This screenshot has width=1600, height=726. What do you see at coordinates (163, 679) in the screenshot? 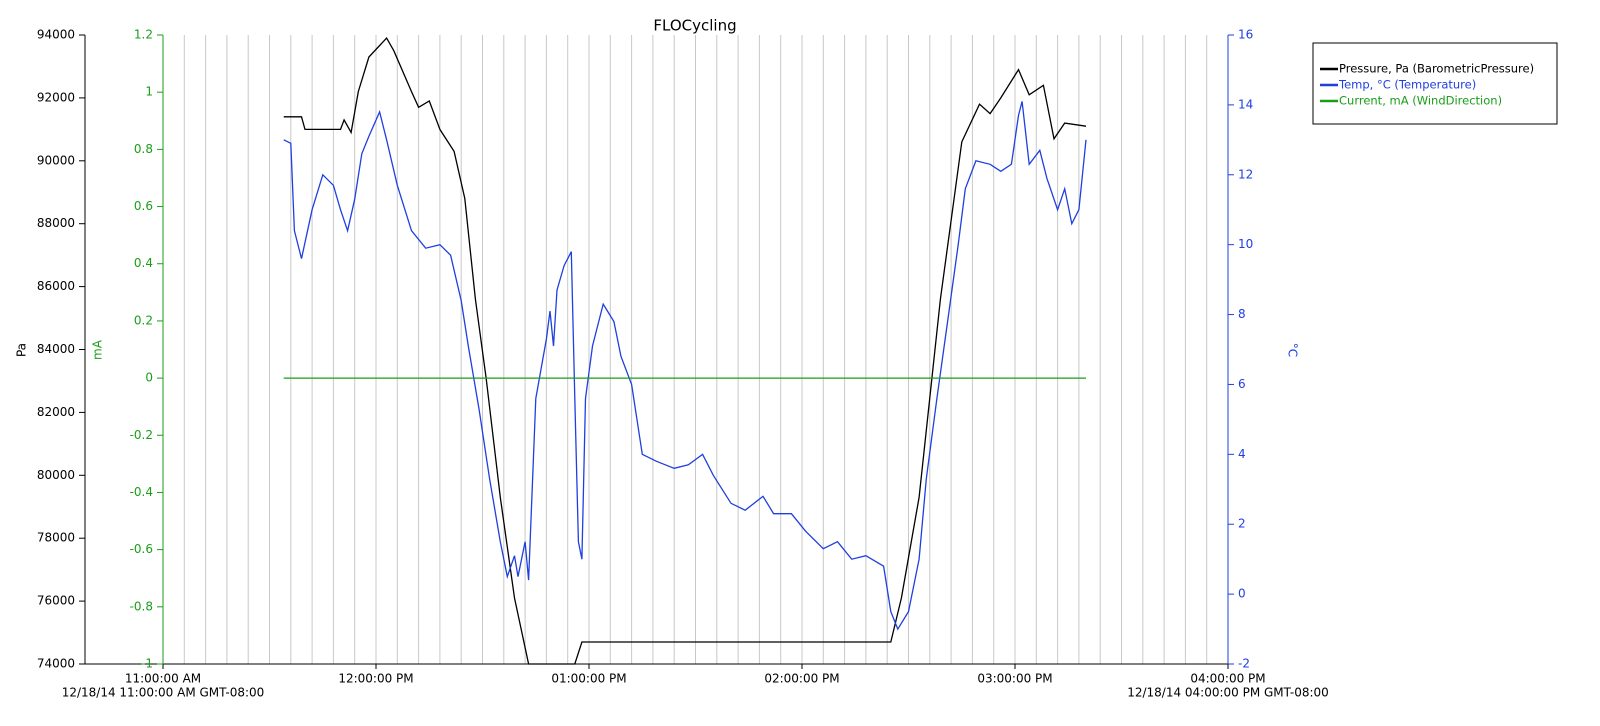
I see `x-tick-label: 11:00:00 AM` at bounding box center [163, 679].